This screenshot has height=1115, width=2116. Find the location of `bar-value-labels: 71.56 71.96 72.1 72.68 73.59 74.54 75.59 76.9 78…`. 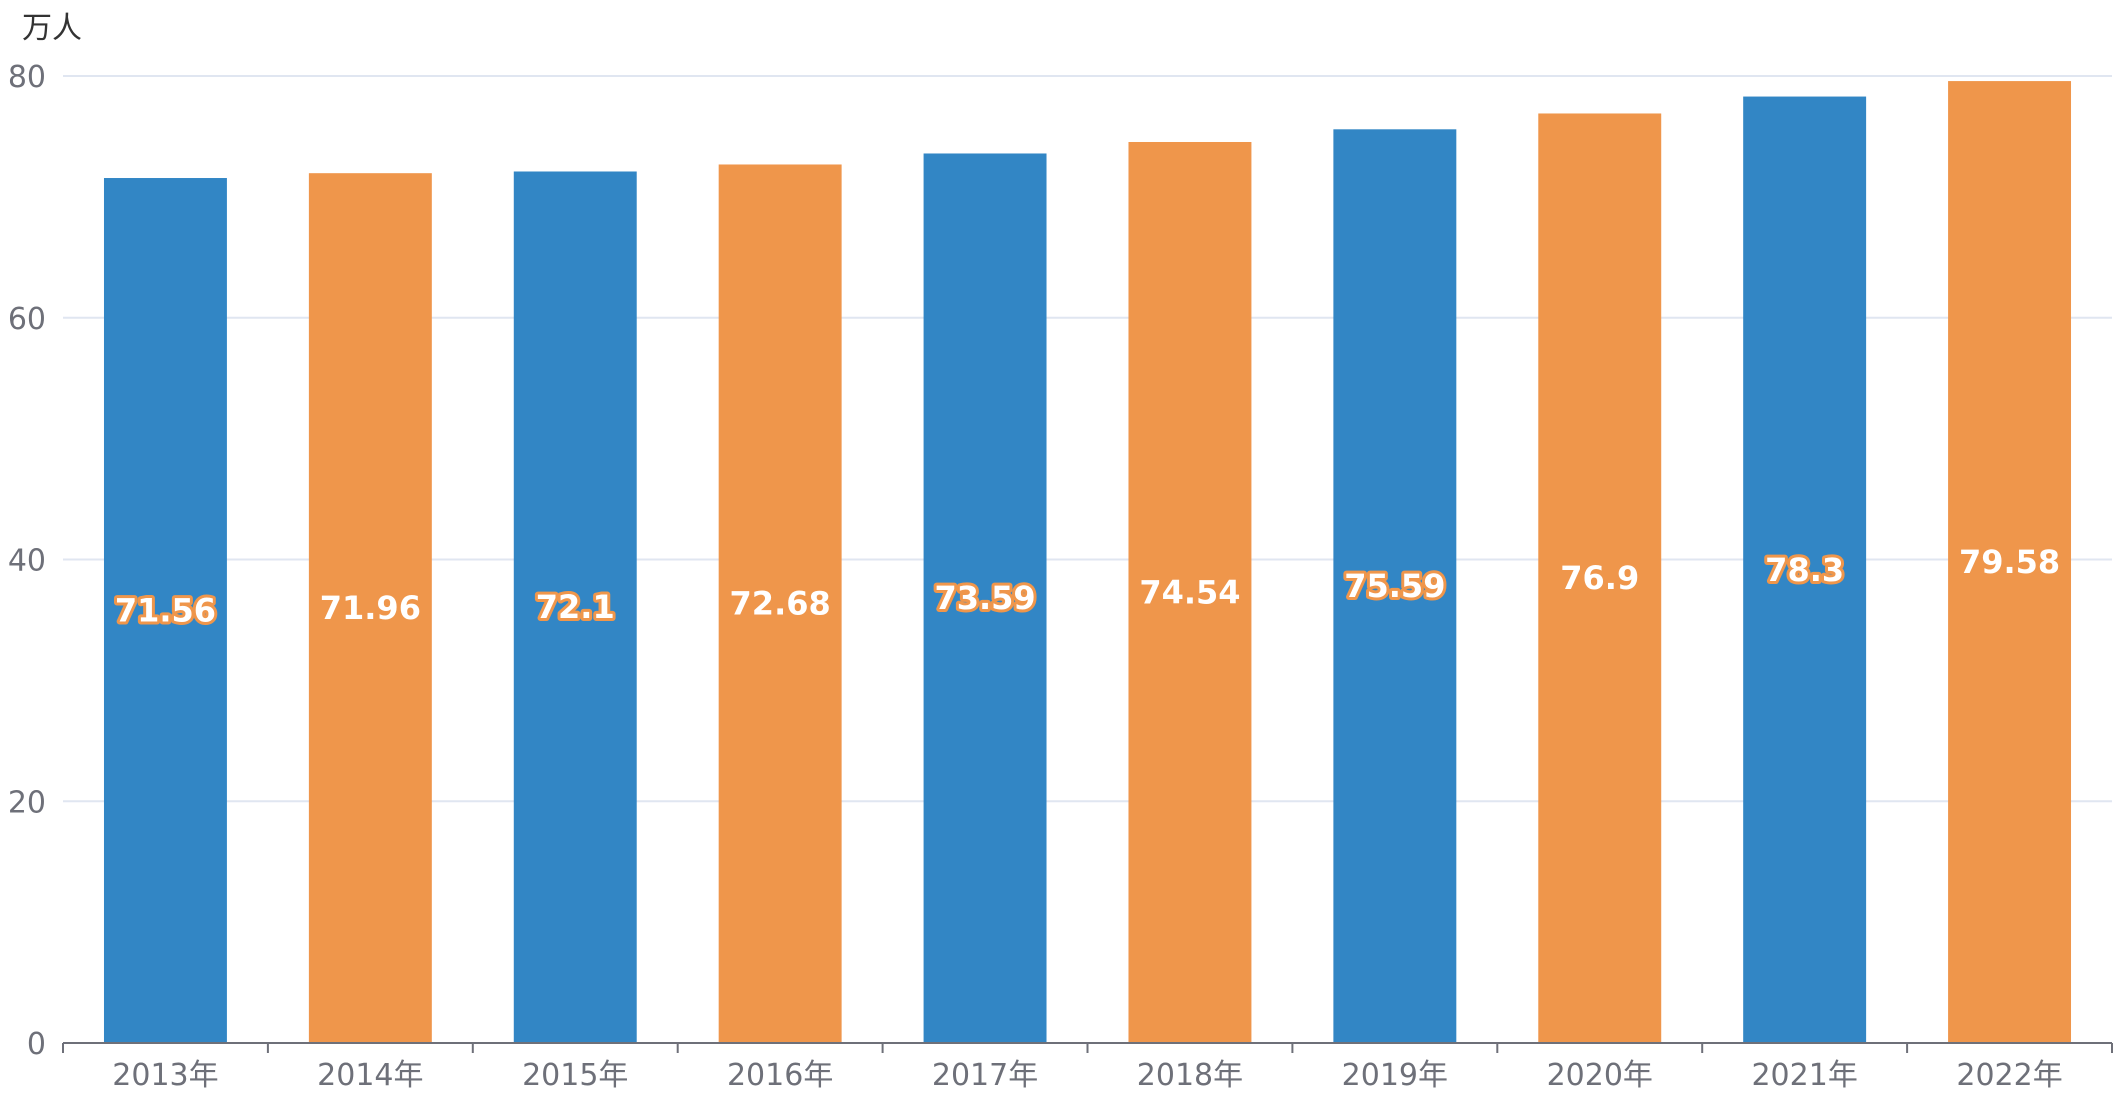

bar-value-labels: 71.56 71.96 72.1 72.68 73.59 74.54 75.59 76.9 78… is located at coordinates (1086, 587).